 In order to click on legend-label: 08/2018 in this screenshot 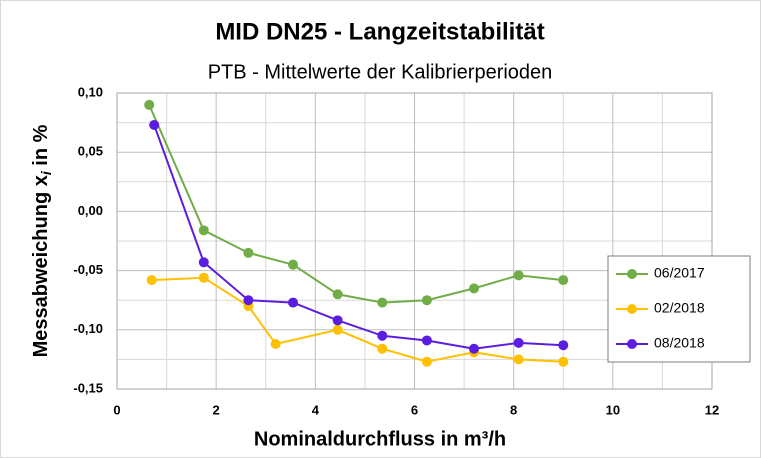, I will do `click(679, 343)`.